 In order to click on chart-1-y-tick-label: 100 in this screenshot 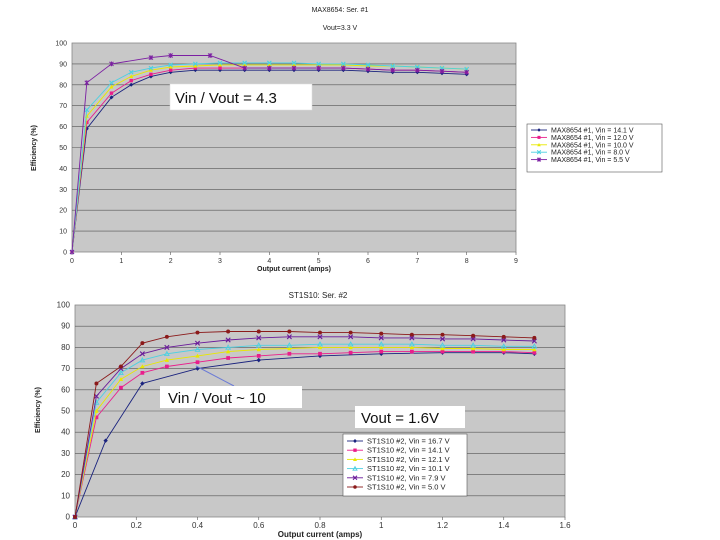, I will do `click(61, 44)`.